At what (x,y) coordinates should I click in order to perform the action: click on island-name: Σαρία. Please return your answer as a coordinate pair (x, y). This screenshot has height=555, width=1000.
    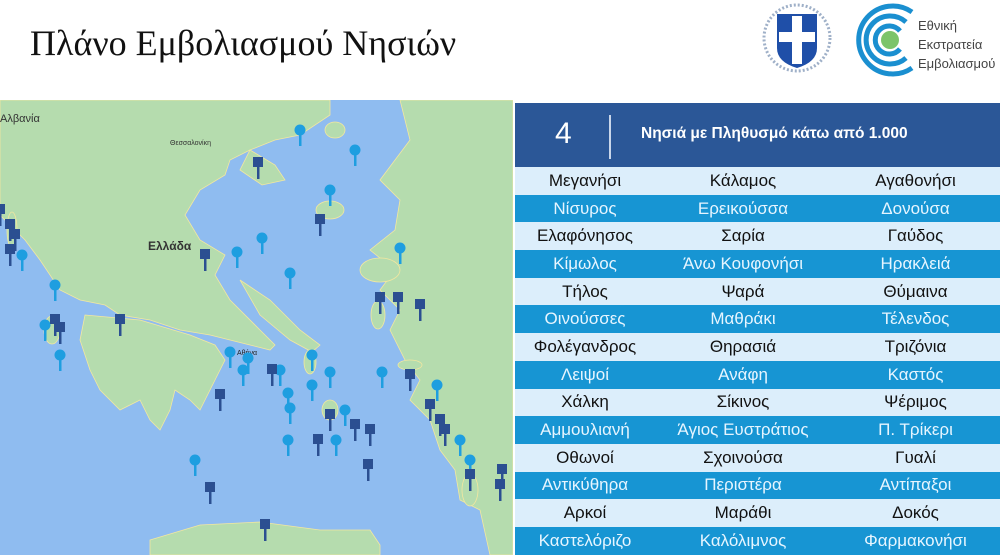
    Looking at the image, I should click on (743, 236).